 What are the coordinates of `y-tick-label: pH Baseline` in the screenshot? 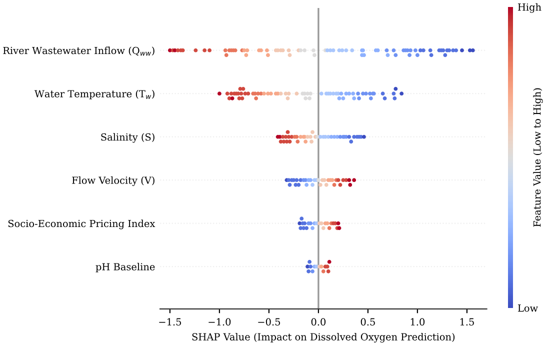 It's located at (125, 267).